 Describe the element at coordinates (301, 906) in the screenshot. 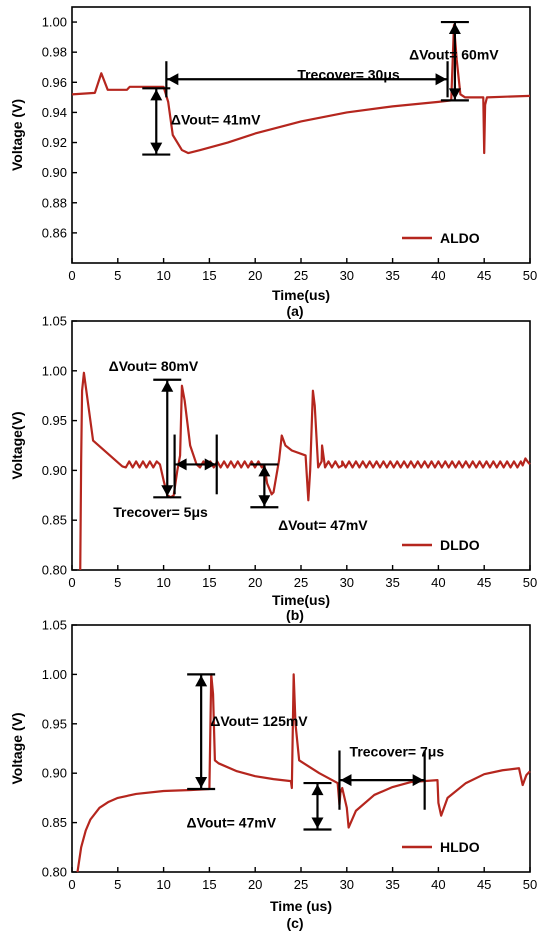

I see `x-axis-title: Time (us)` at that location.